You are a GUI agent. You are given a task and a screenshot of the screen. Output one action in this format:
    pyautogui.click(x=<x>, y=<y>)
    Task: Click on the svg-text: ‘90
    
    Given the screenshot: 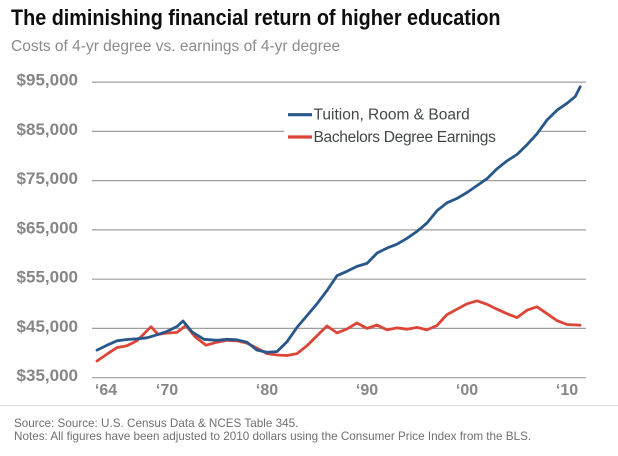 What is the action you would take?
    pyautogui.click(x=367, y=390)
    